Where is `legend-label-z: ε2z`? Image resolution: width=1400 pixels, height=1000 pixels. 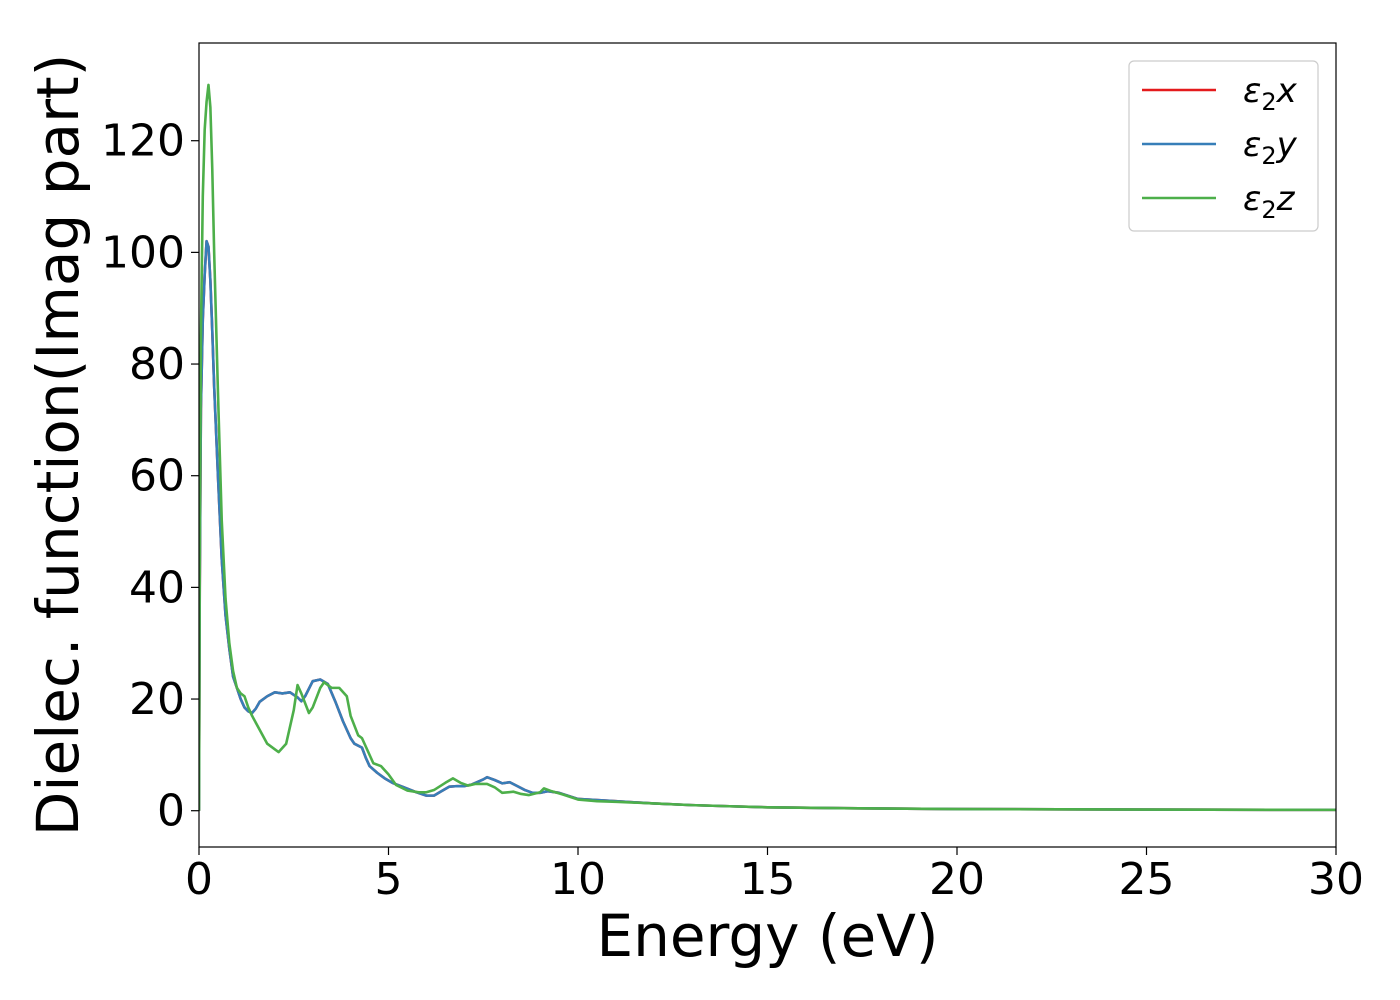
legend-label-z: ε2z is located at coordinates (1269, 201).